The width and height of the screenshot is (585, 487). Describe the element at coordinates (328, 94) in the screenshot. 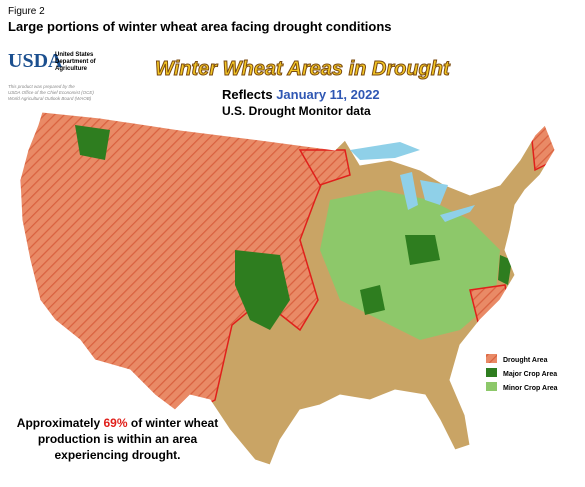

I see `date: January 11, 2022` at that location.